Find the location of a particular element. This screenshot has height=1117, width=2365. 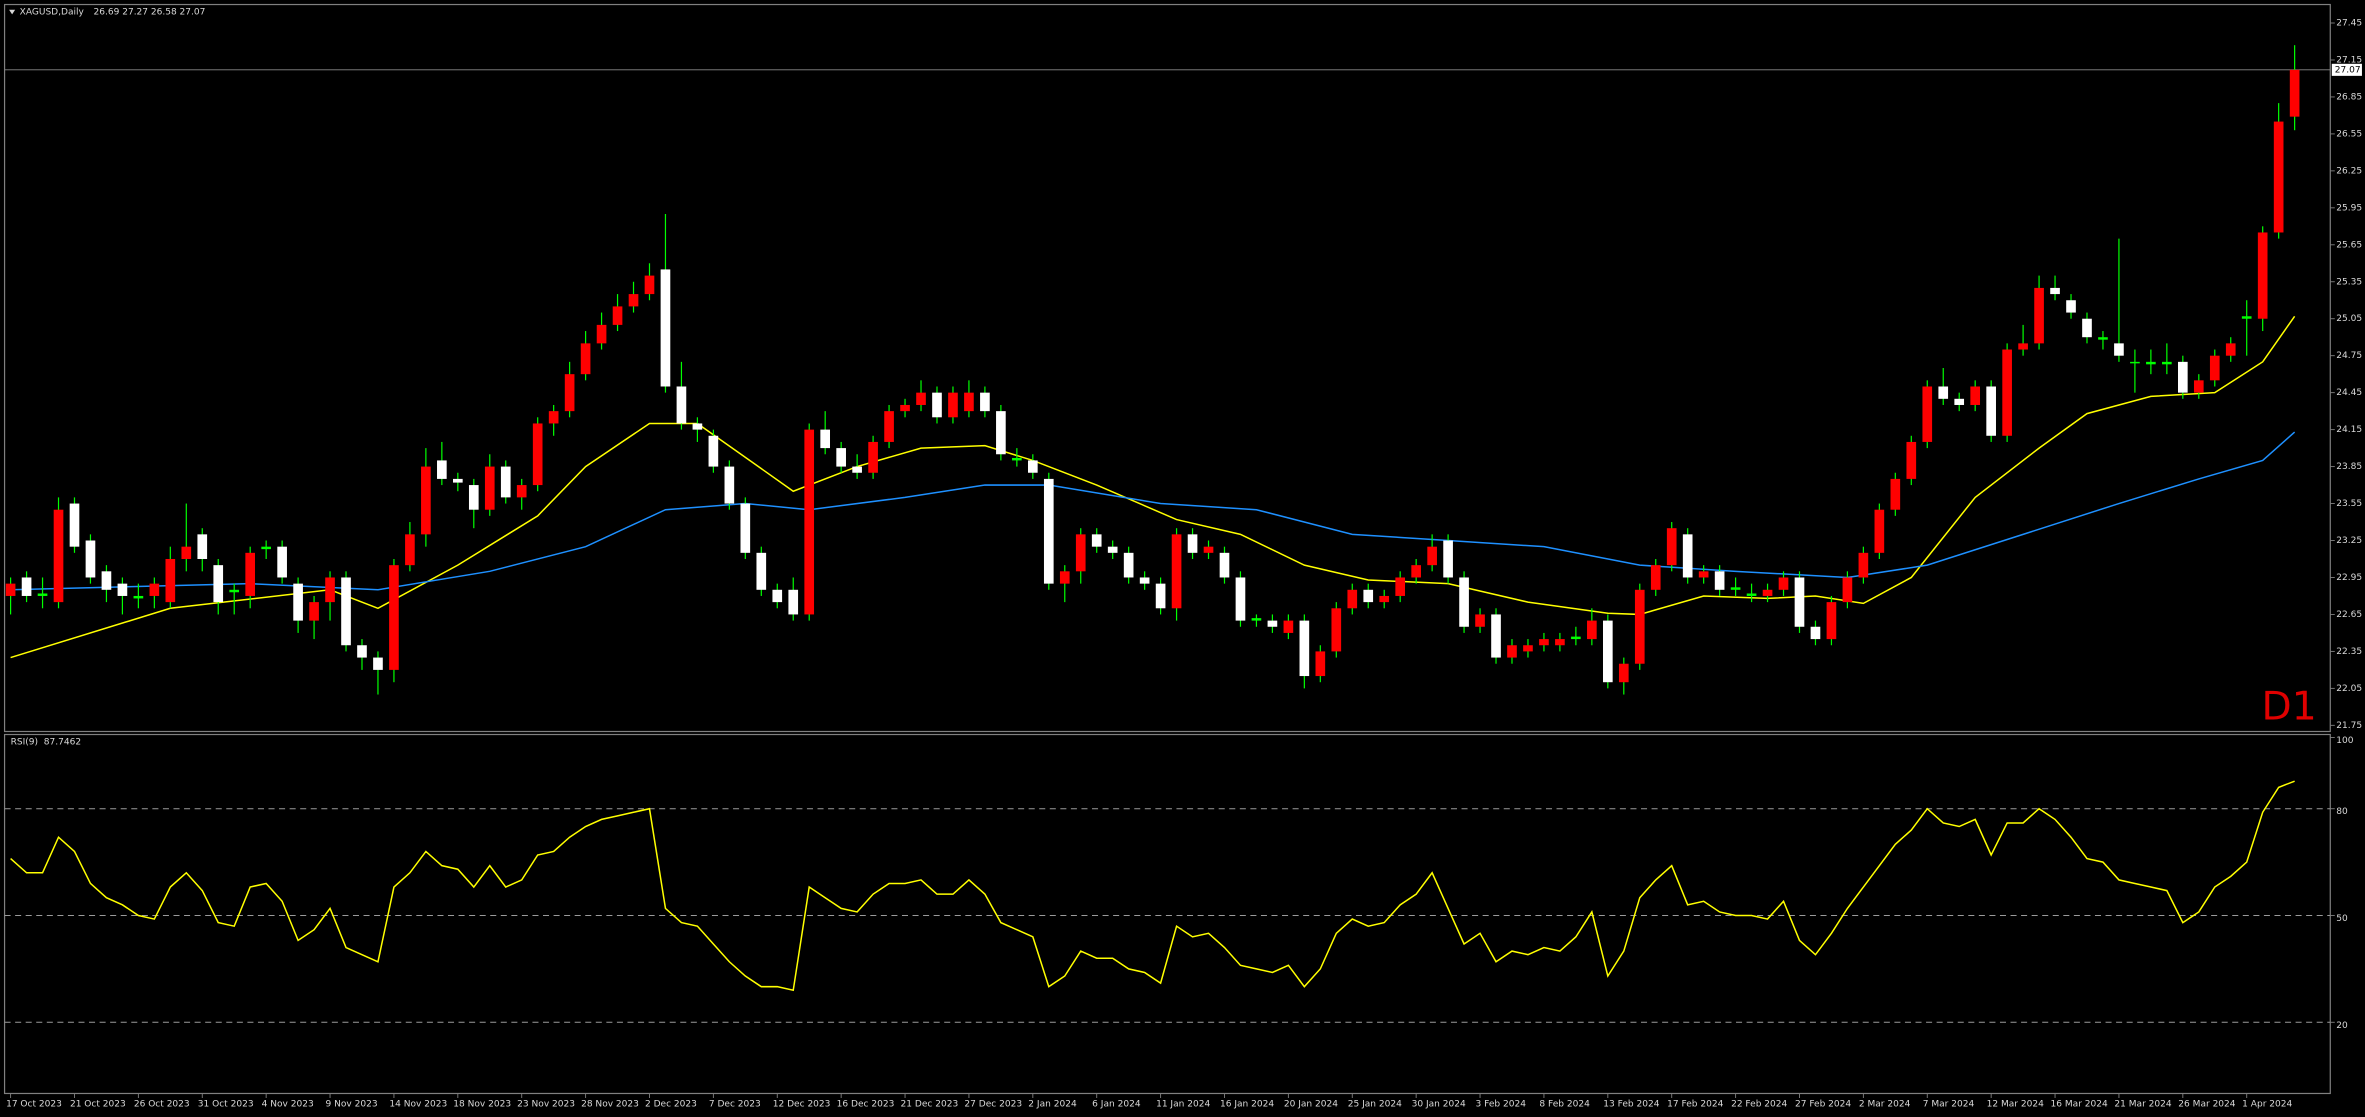

header-ohlc: 27.27 is located at coordinates (135, 13).